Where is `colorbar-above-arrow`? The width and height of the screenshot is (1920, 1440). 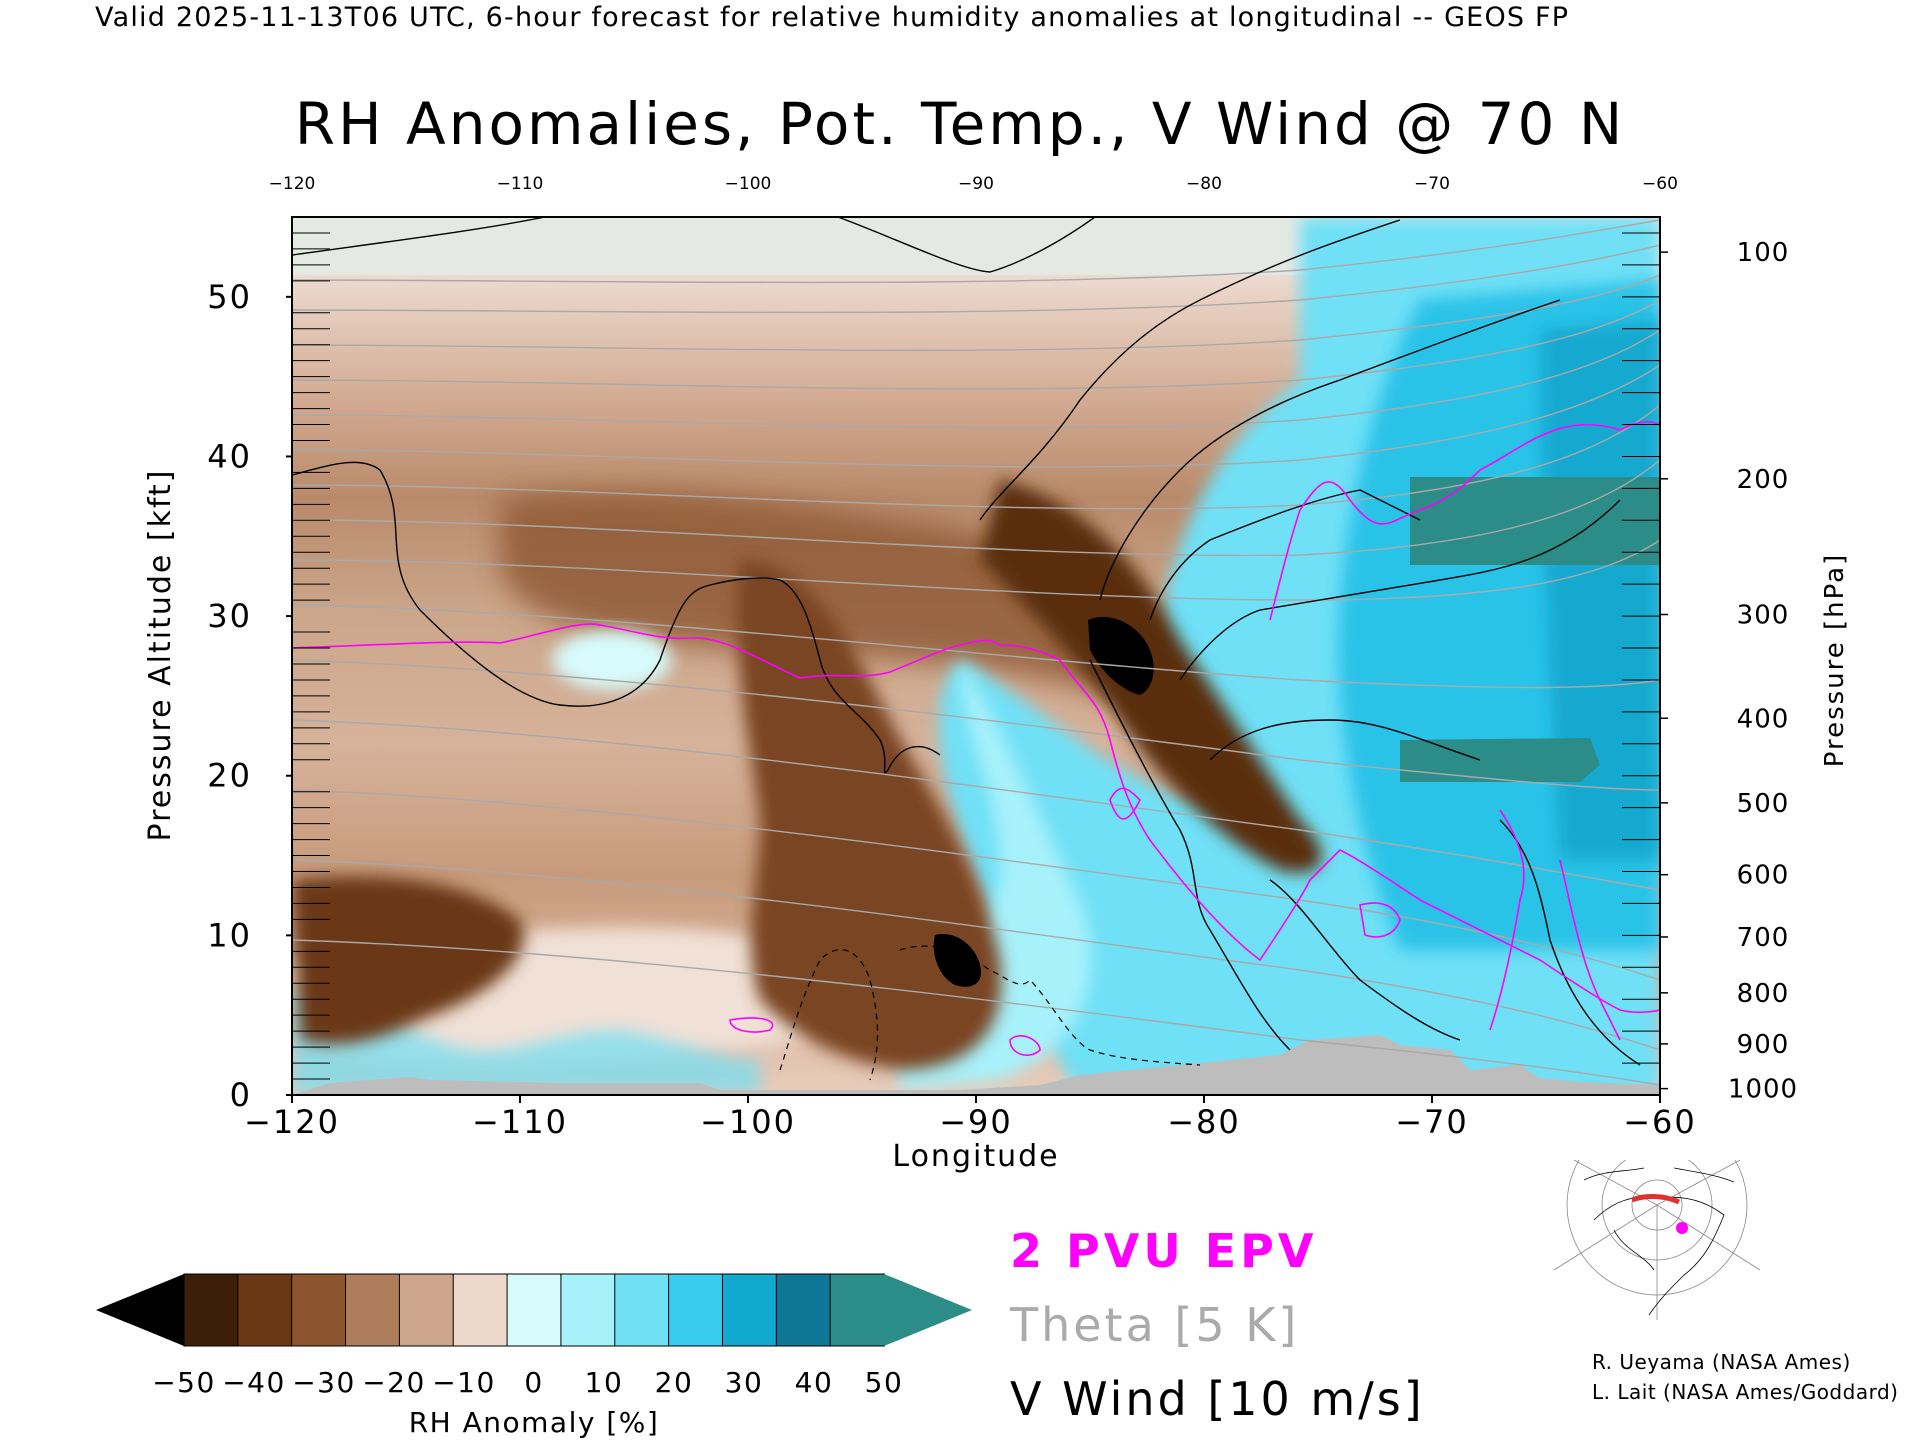
colorbar-above-arrow is located at coordinates (928, 1310).